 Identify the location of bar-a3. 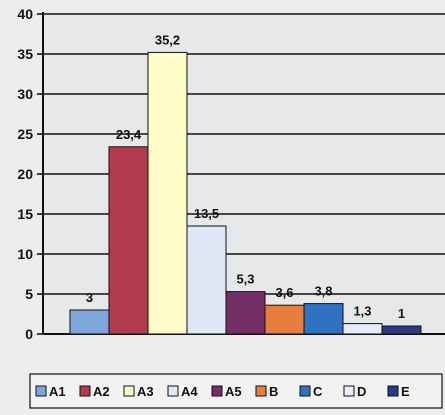
(167, 193).